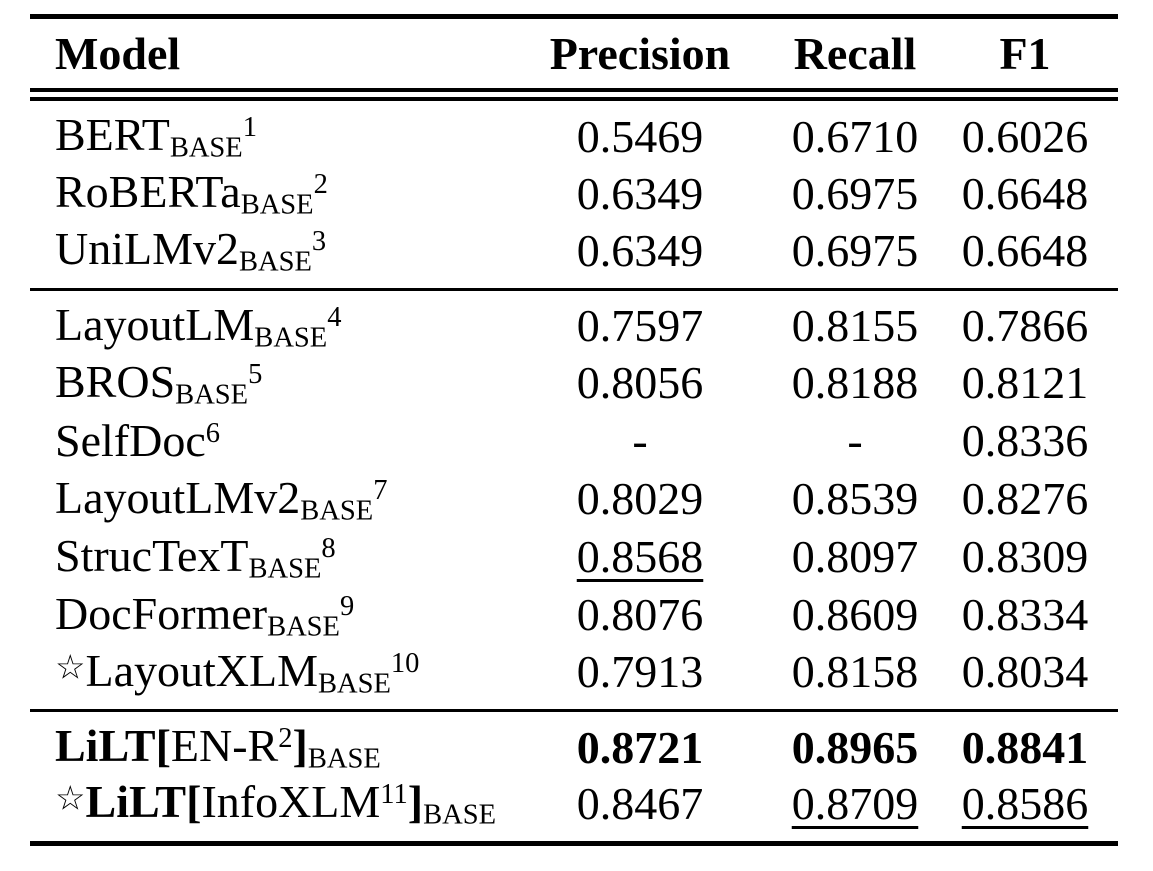  I want to click on table-row: LayoutLMBASE4 0.7597 0.8155 0.7866, so click(574, 321).